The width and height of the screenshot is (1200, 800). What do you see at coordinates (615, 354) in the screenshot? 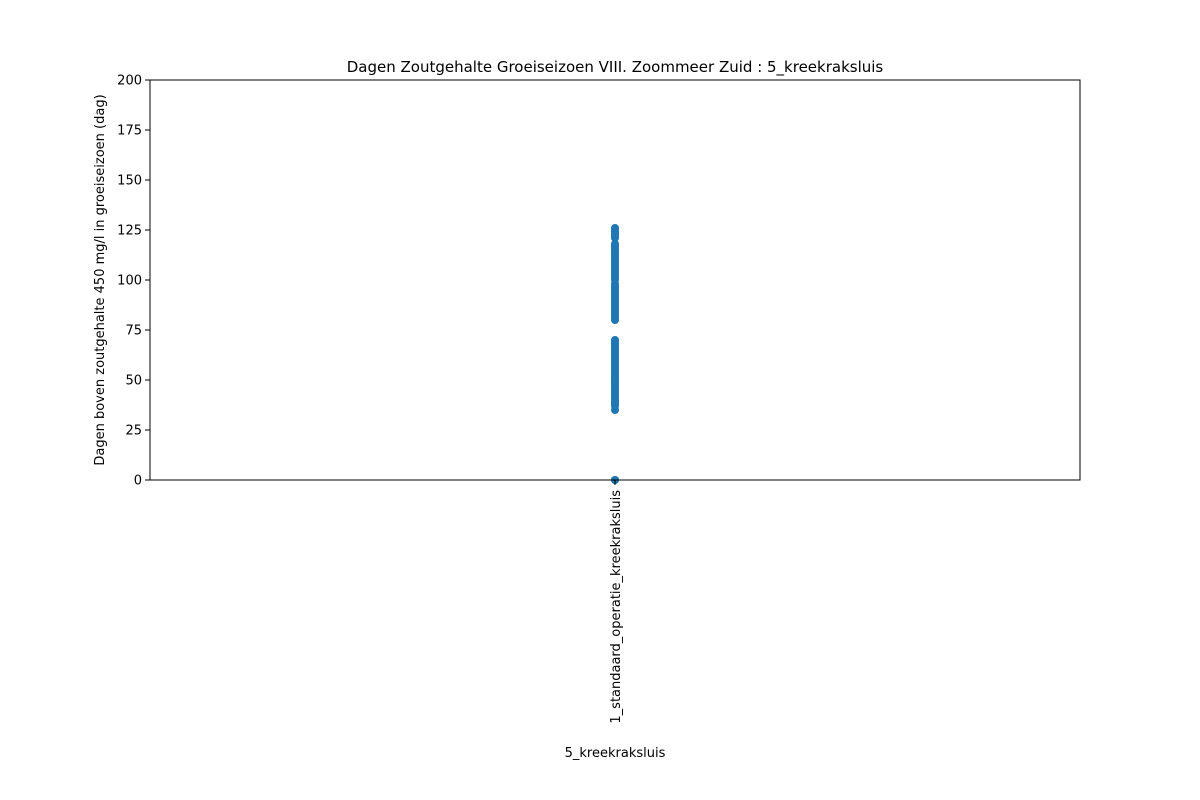
I see `data-points` at bounding box center [615, 354].